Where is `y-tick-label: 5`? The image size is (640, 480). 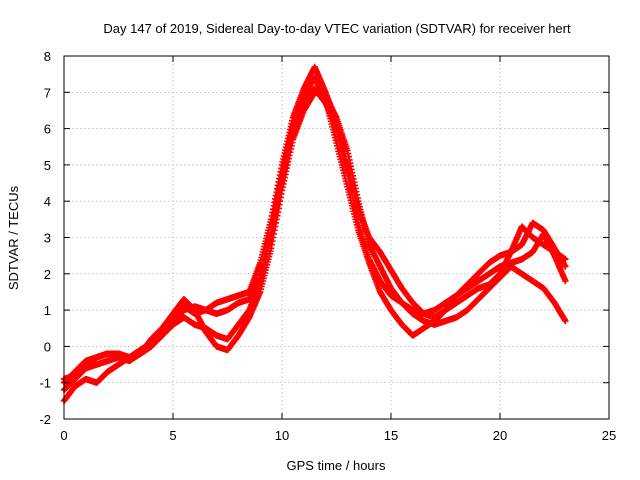 y-tick-label: 5 is located at coordinates (47, 165).